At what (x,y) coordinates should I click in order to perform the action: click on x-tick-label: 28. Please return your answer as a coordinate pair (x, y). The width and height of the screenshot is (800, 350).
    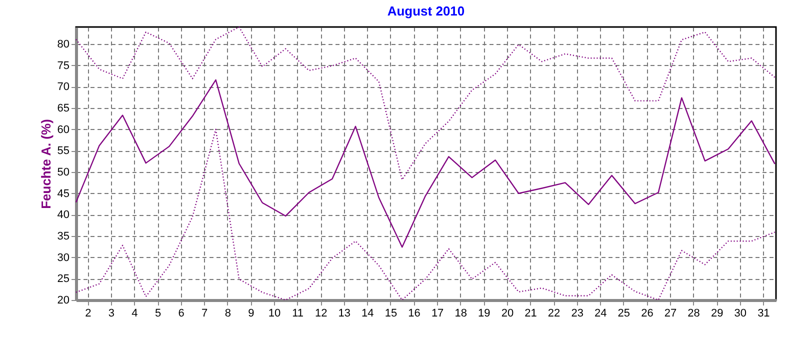
    Looking at the image, I should click on (694, 314).